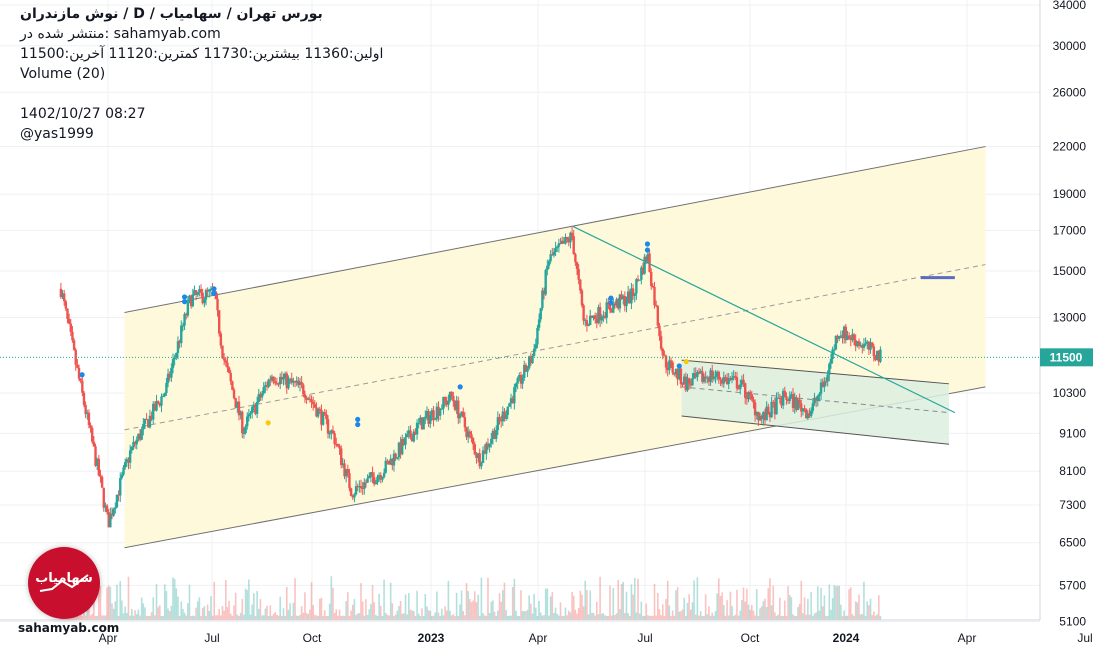 Image resolution: width=1093 pixels, height=650 pixels. I want to click on volume-indicator-label: Volume (20), so click(63, 74).